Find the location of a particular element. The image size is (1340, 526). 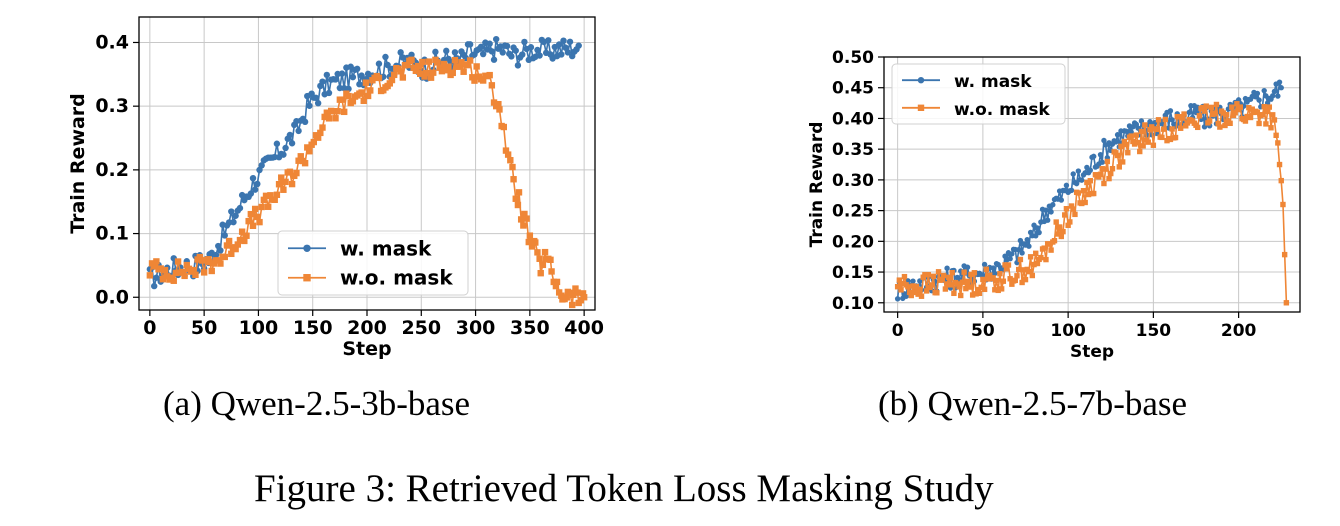

legend: w. mask w.o. mask is located at coordinates (978, 94).